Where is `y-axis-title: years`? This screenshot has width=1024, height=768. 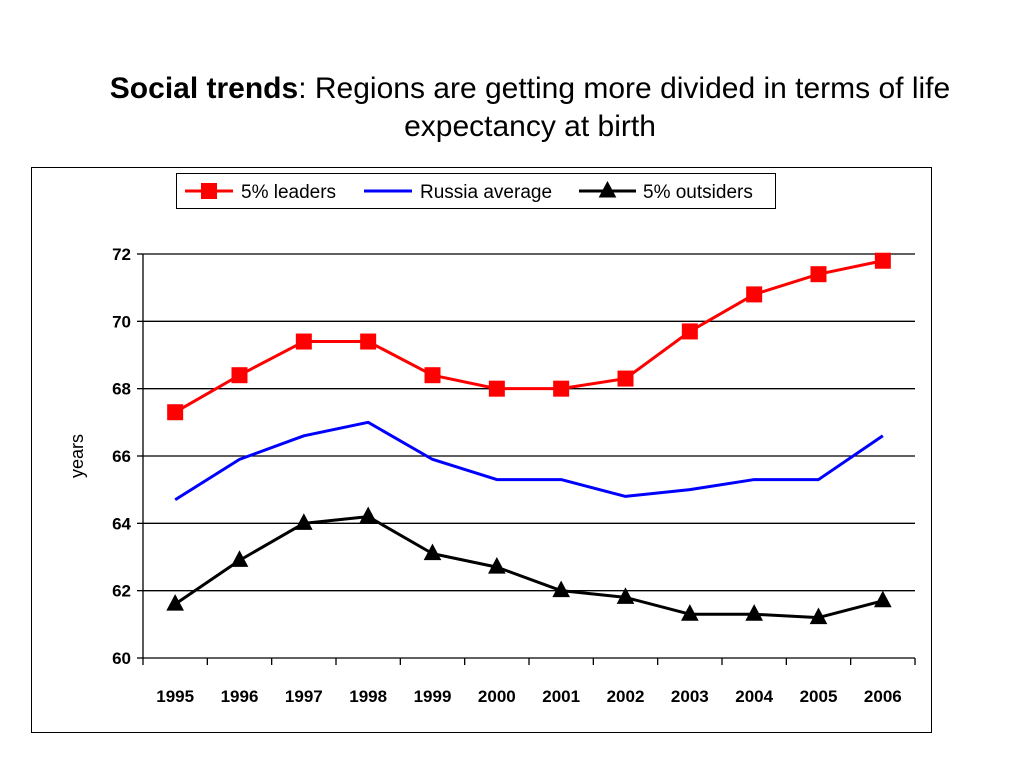
y-axis-title: years is located at coordinates (77, 456).